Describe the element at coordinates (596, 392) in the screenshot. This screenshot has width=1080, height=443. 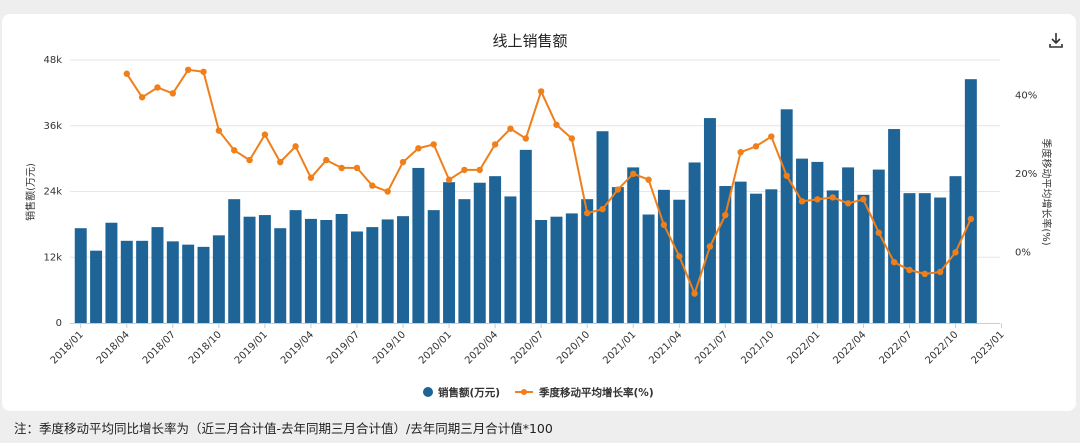
I see `legend-line-label: 季度移动平均增长率(%)` at that location.